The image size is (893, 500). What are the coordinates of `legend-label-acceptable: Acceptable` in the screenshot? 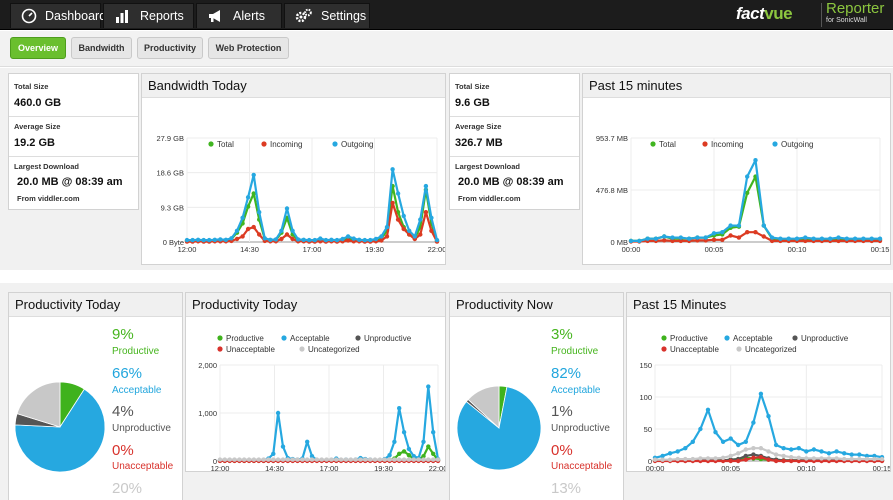 It's located at (753, 338).